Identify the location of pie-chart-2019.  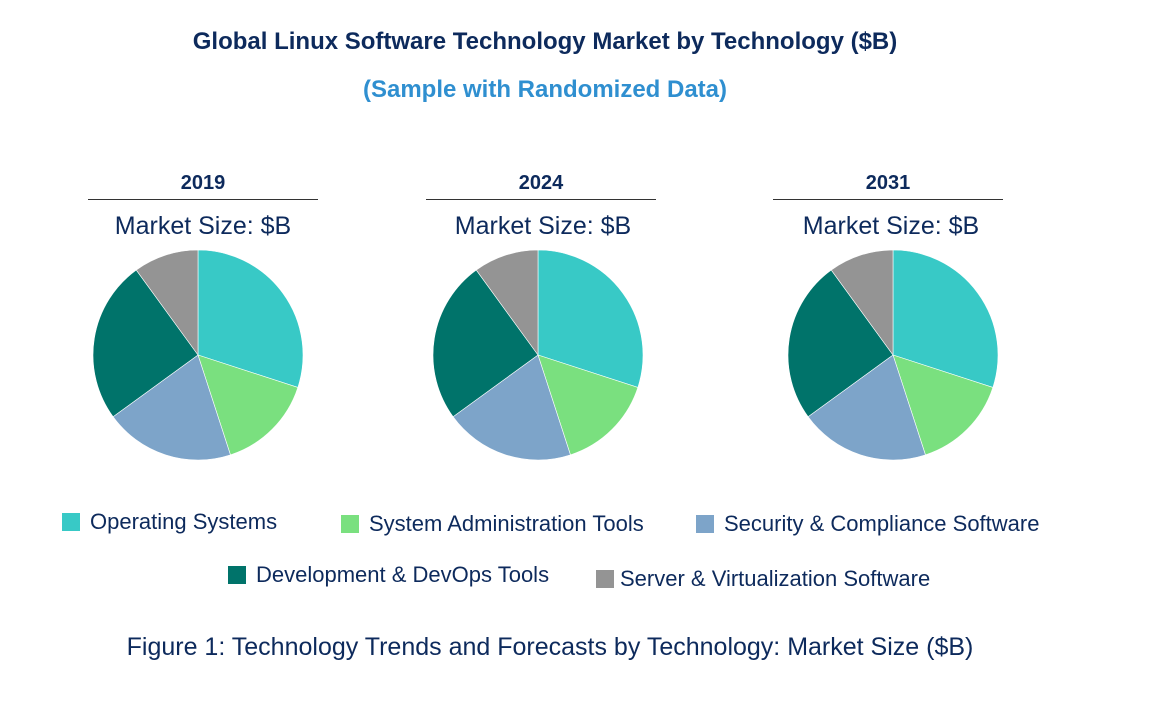
(198, 355).